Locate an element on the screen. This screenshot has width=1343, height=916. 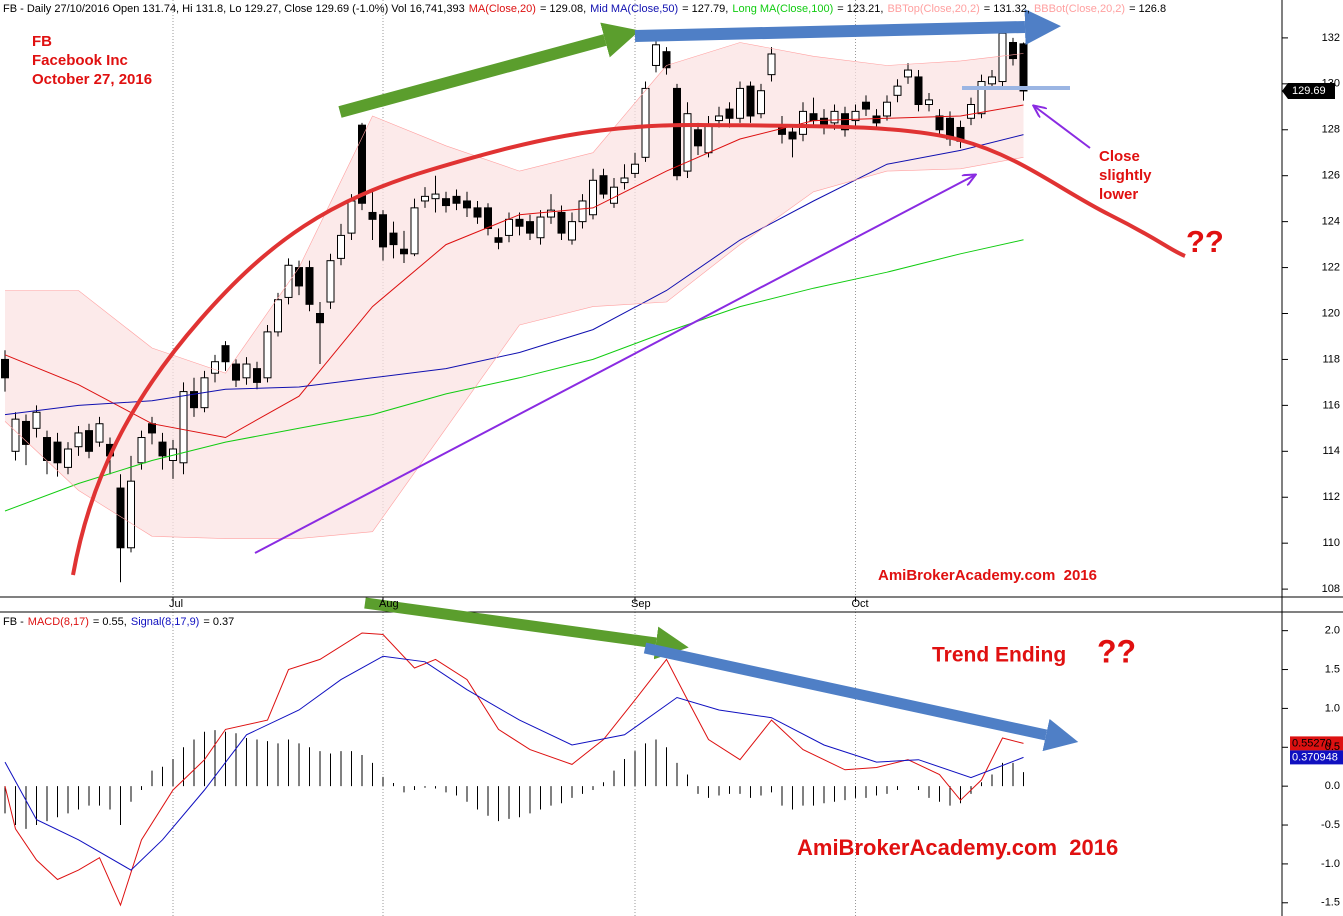
y-tick-label: 124 is located at coordinates (1331, 222).